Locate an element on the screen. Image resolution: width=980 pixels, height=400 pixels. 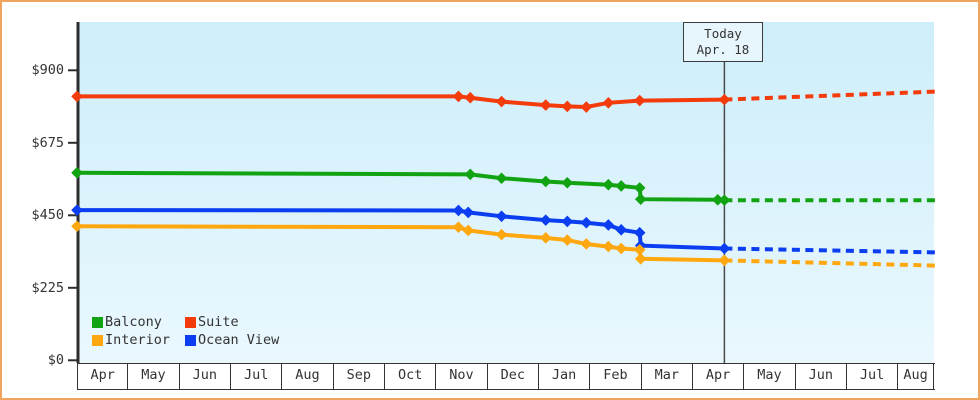
month-cell-mar-11: Mar is located at coordinates (667, 376).